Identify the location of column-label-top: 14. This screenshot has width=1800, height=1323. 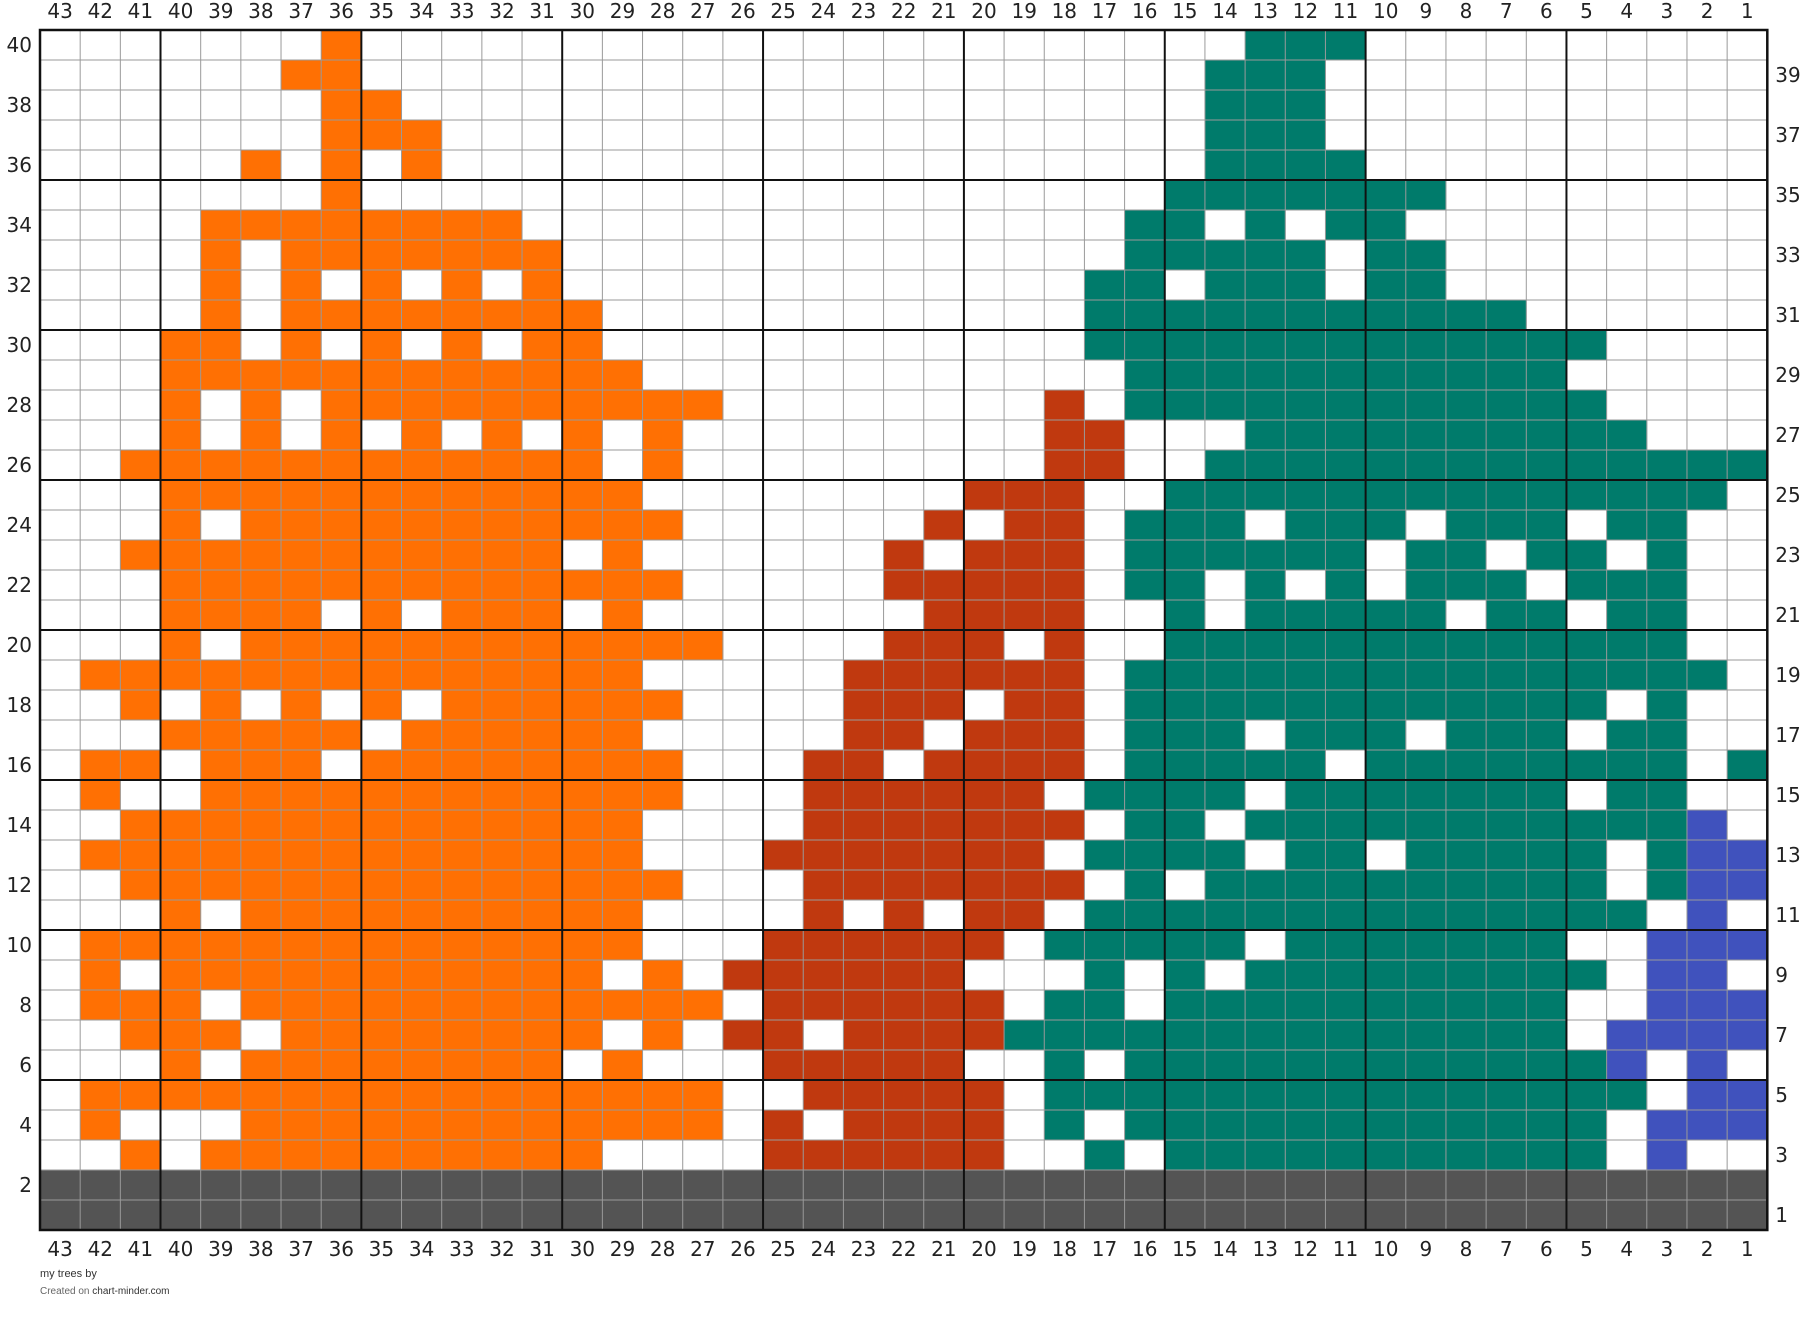
(1224, 11).